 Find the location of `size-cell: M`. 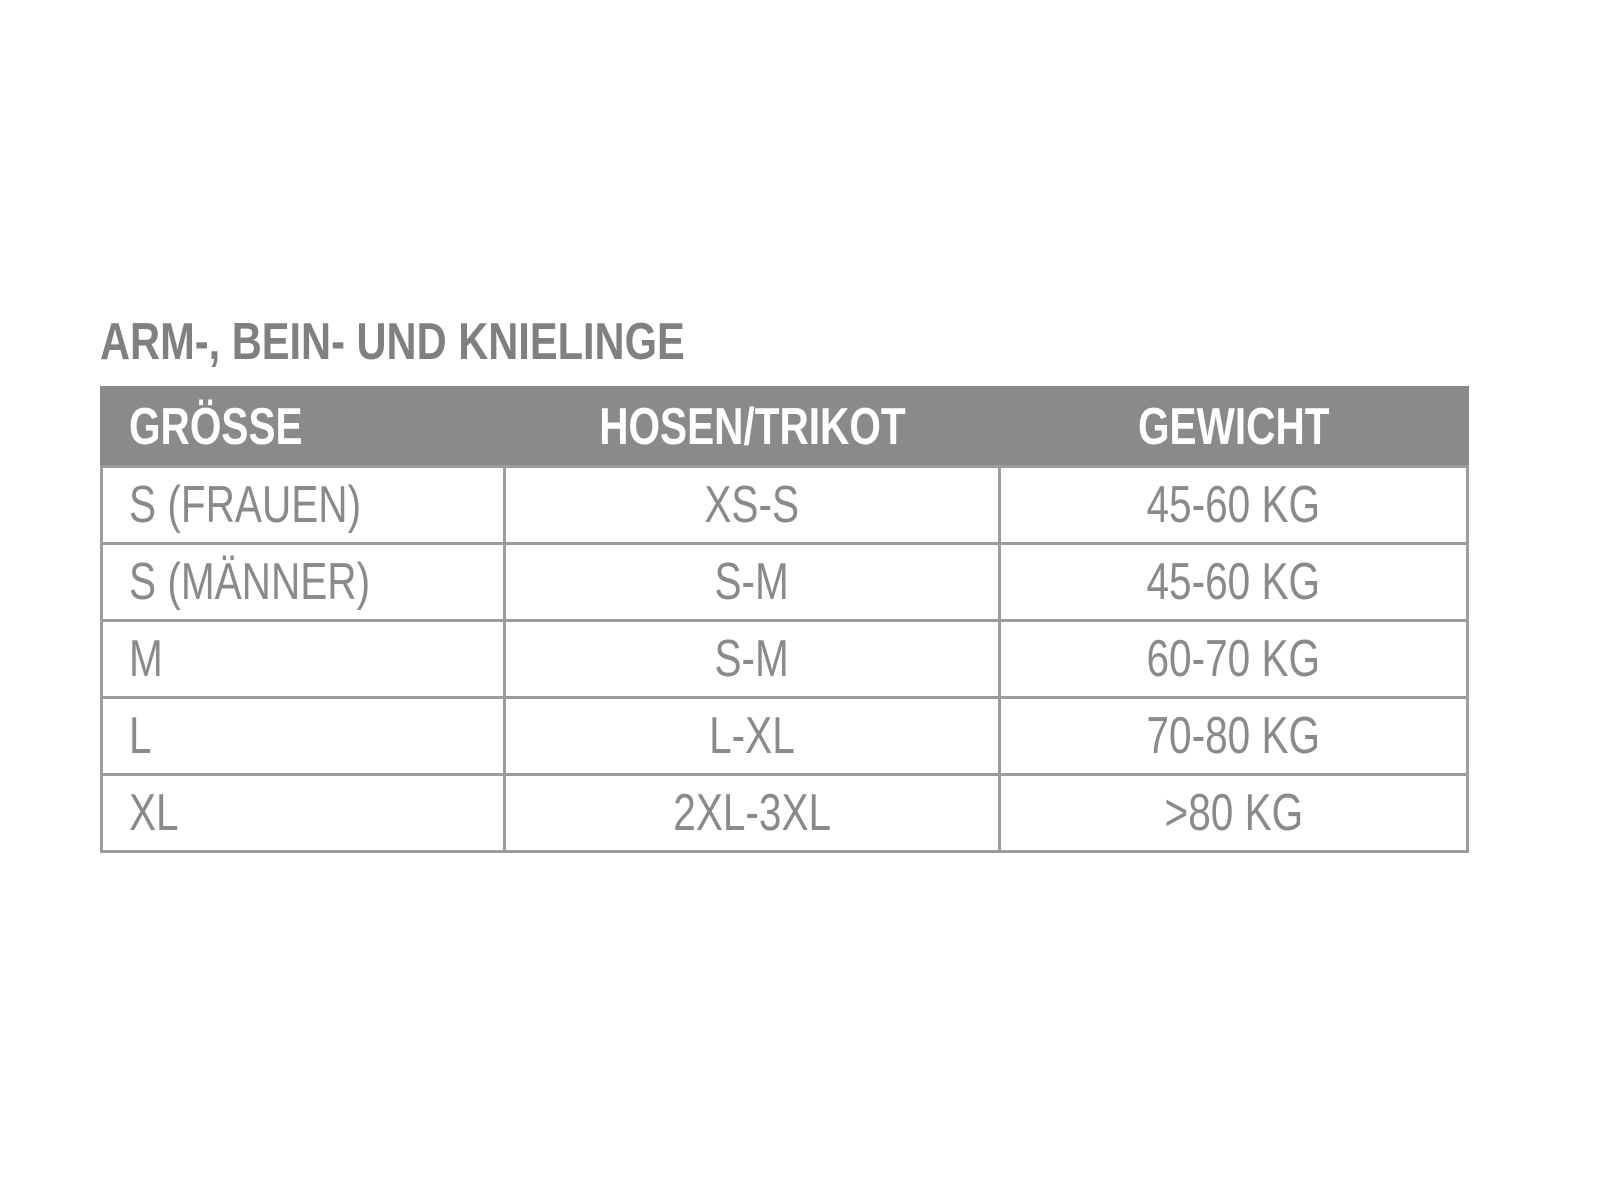

size-cell: M is located at coordinates (303, 659).